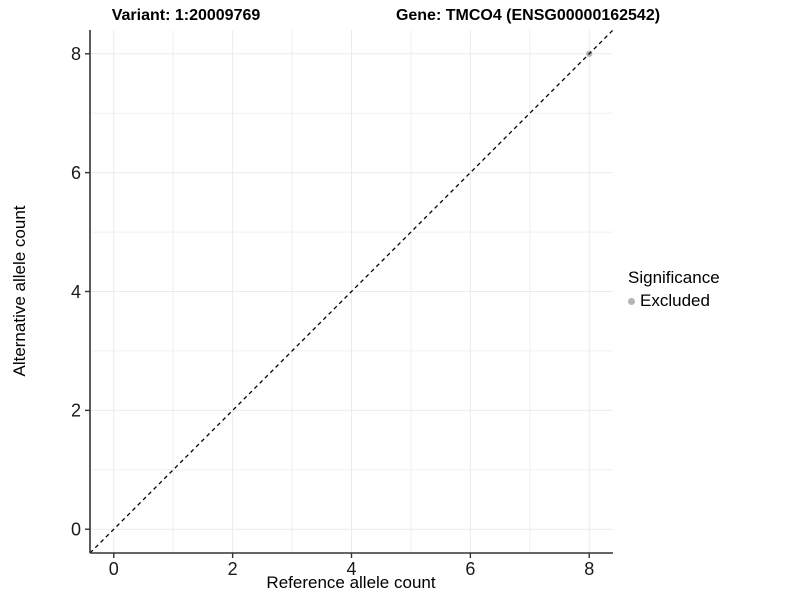 The image size is (800, 600). Describe the element at coordinates (76, 173) in the screenshot. I see `y-tick-label: 6` at that location.